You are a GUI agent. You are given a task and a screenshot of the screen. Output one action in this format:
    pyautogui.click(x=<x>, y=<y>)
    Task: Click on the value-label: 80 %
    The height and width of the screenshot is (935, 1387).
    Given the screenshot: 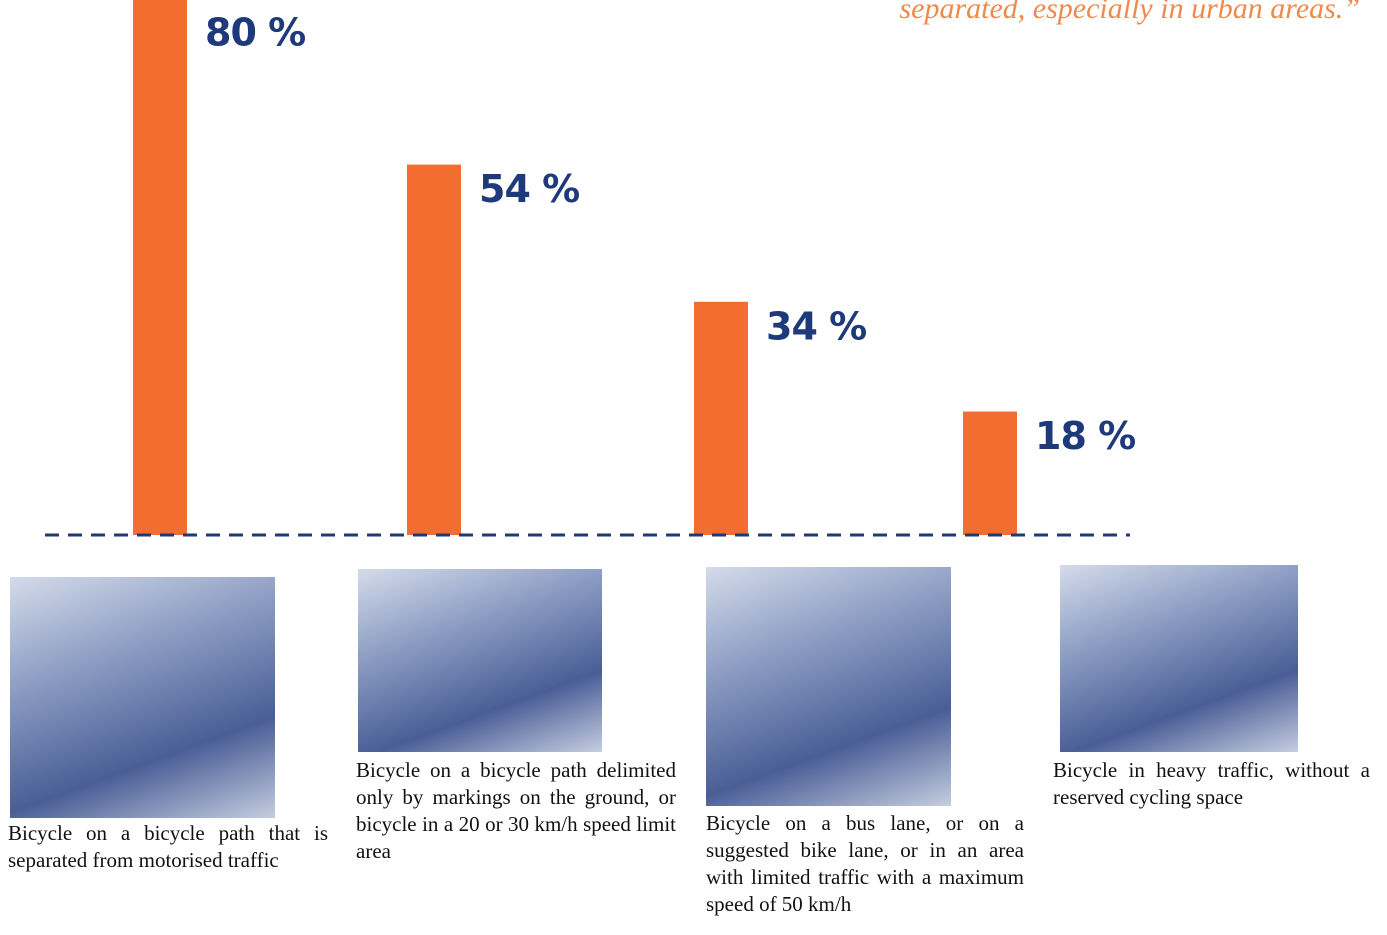 What is the action you would take?
    pyautogui.click(x=255, y=33)
    